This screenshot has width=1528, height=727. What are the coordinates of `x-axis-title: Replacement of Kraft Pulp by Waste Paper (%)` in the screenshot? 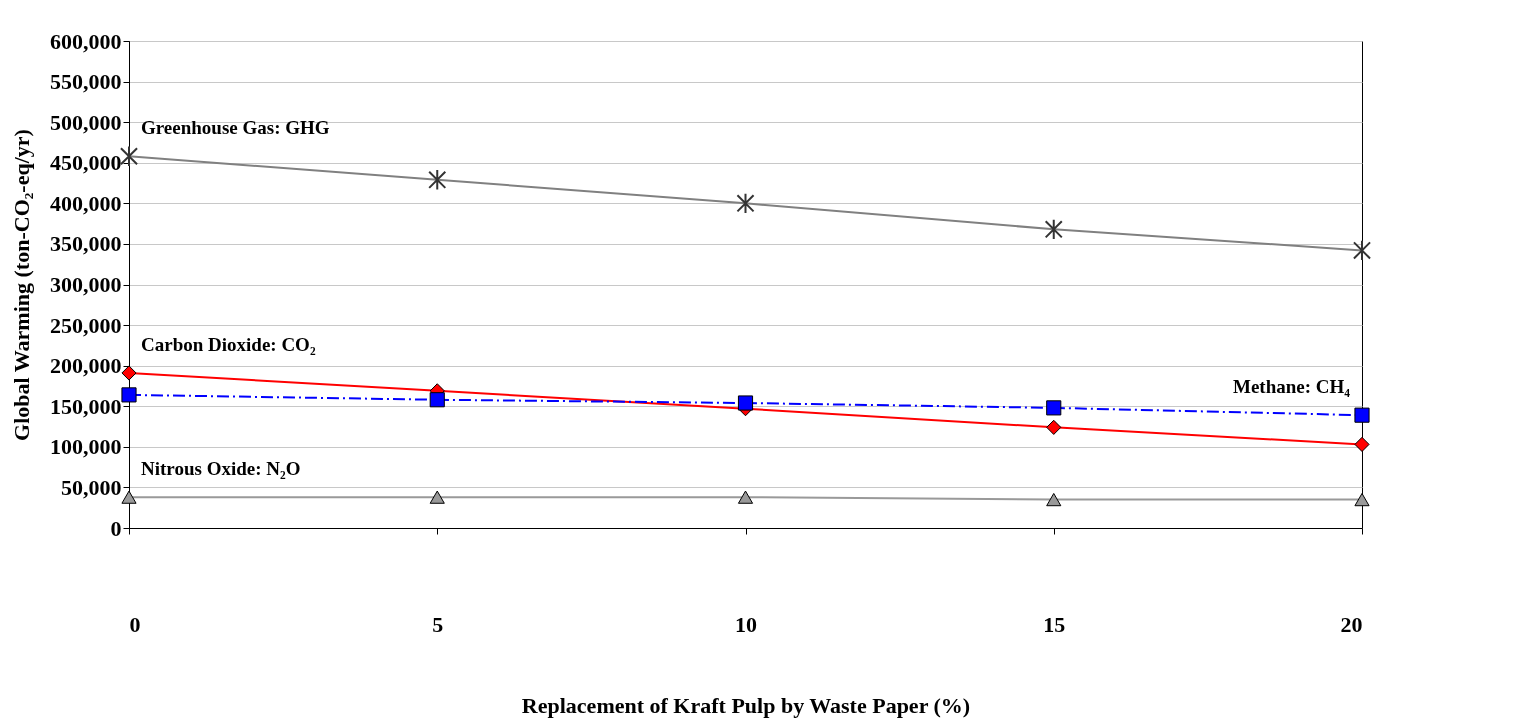 It's located at (746, 705).